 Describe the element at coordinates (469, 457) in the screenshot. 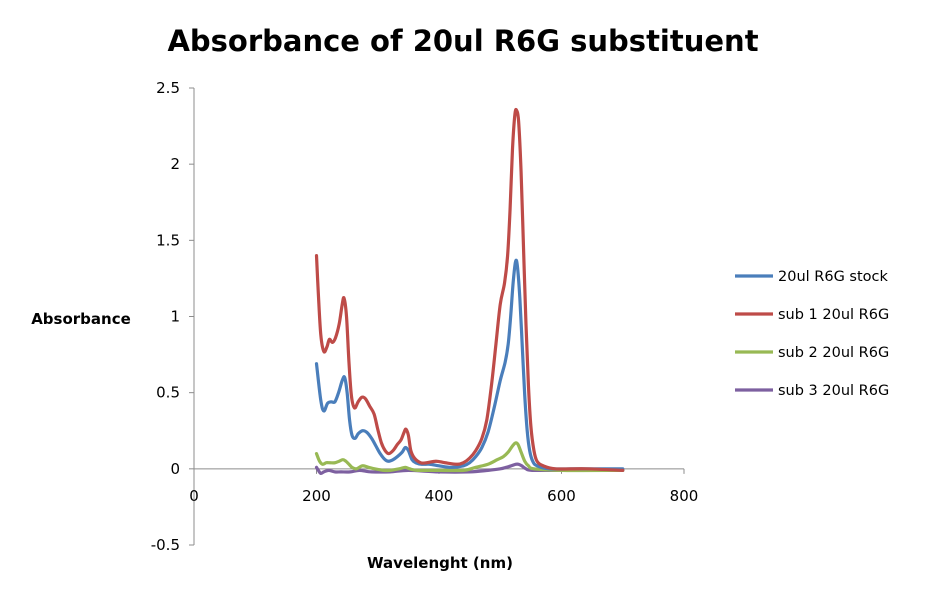

I see `series-line-sub-2-20ul-r6g` at that location.